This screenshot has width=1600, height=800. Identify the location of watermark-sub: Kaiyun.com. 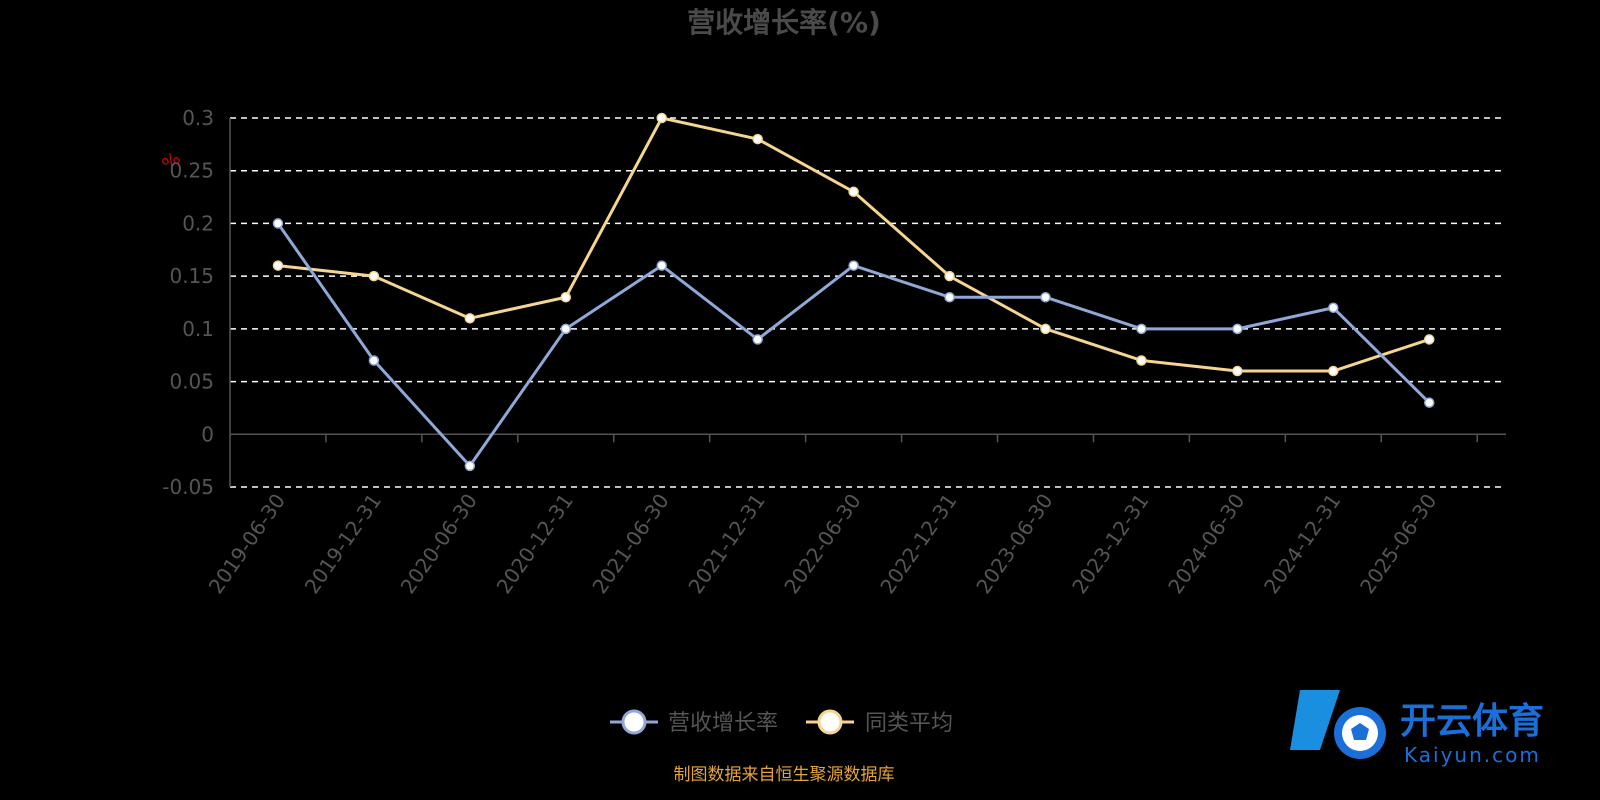
(1472, 755).